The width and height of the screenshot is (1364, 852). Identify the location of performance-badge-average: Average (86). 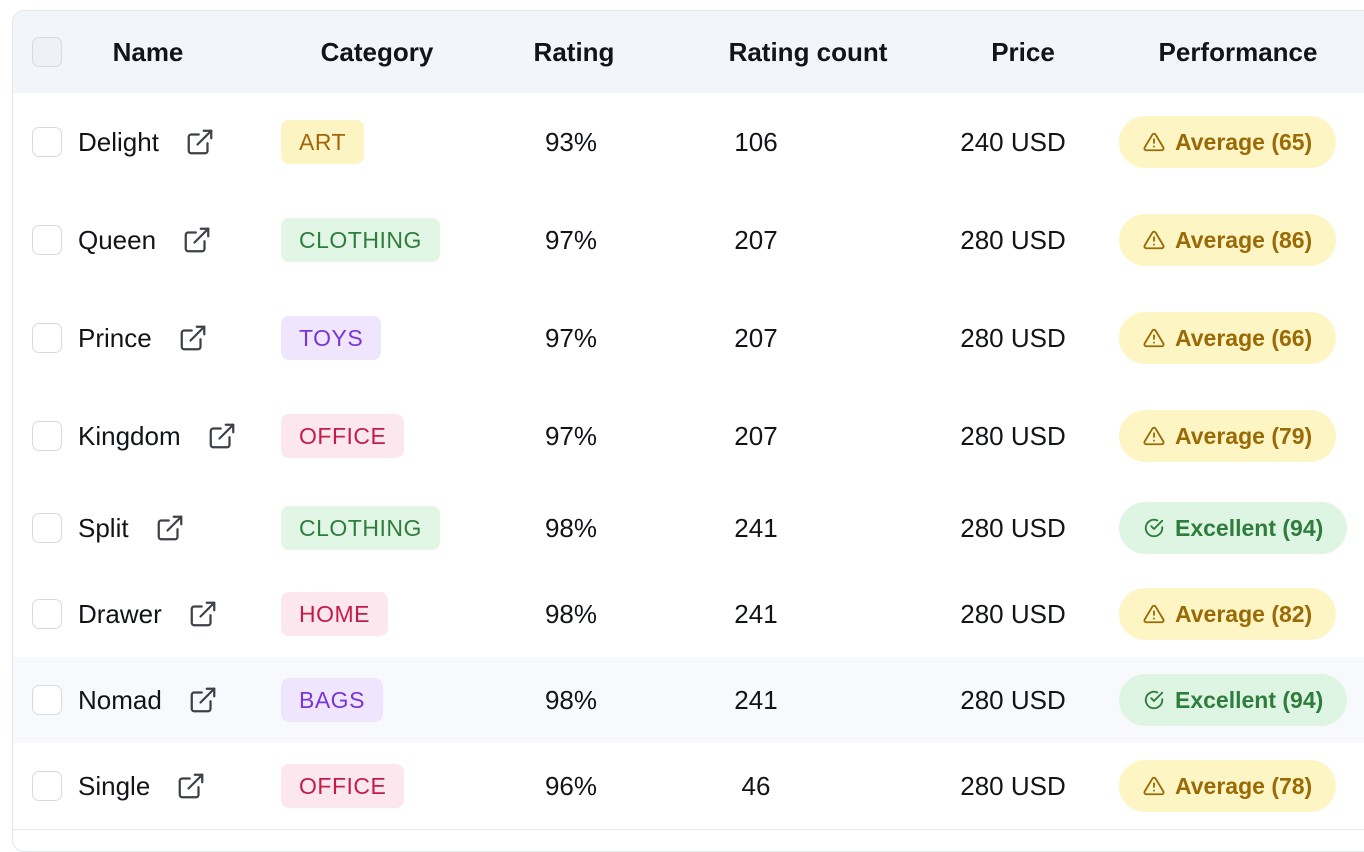
(1228, 240).